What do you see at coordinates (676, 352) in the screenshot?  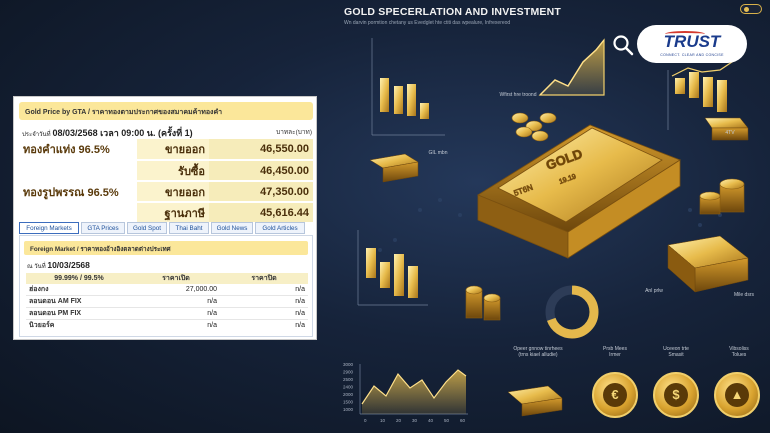 I see `bottom-label-3: Uceeon trte Smasit` at bounding box center [676, 352].